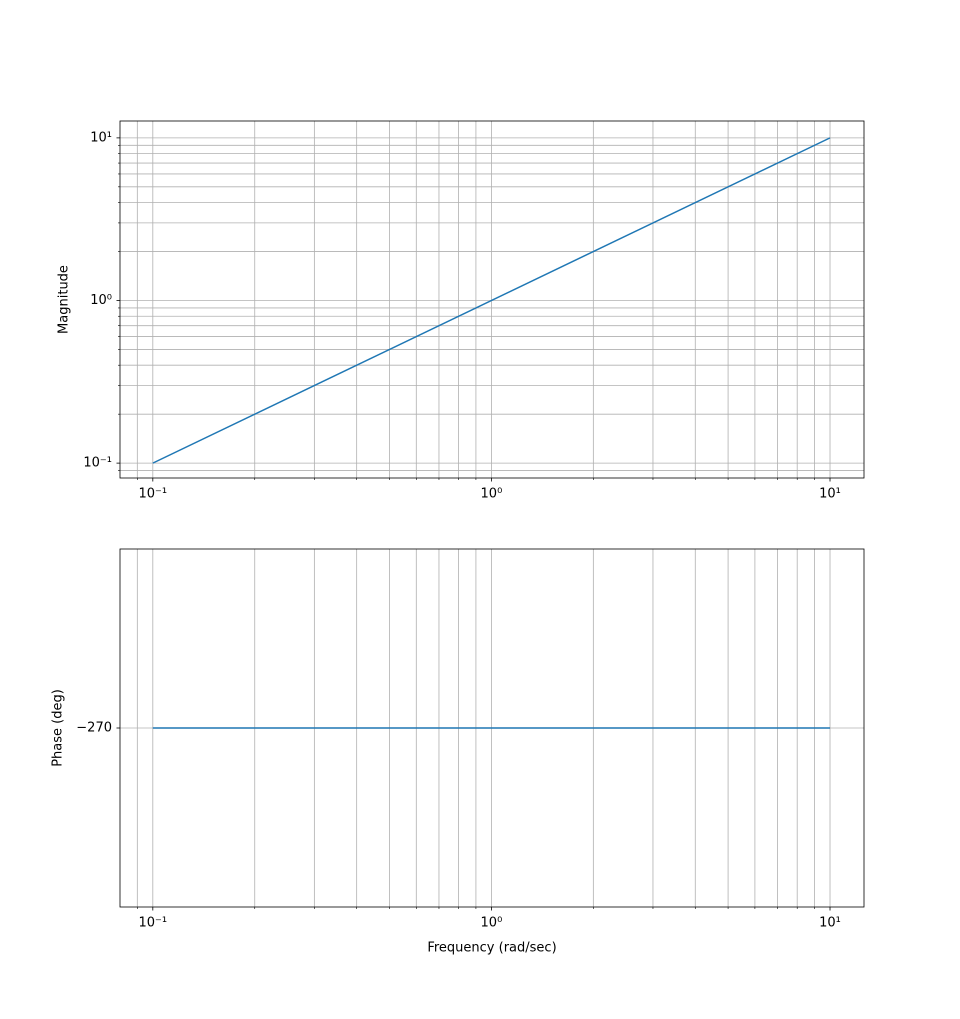 Image resolution: width=960 pixels, height=1019 pixels. I want to click on y-tick-label: 10⁰, so click(101, 300).